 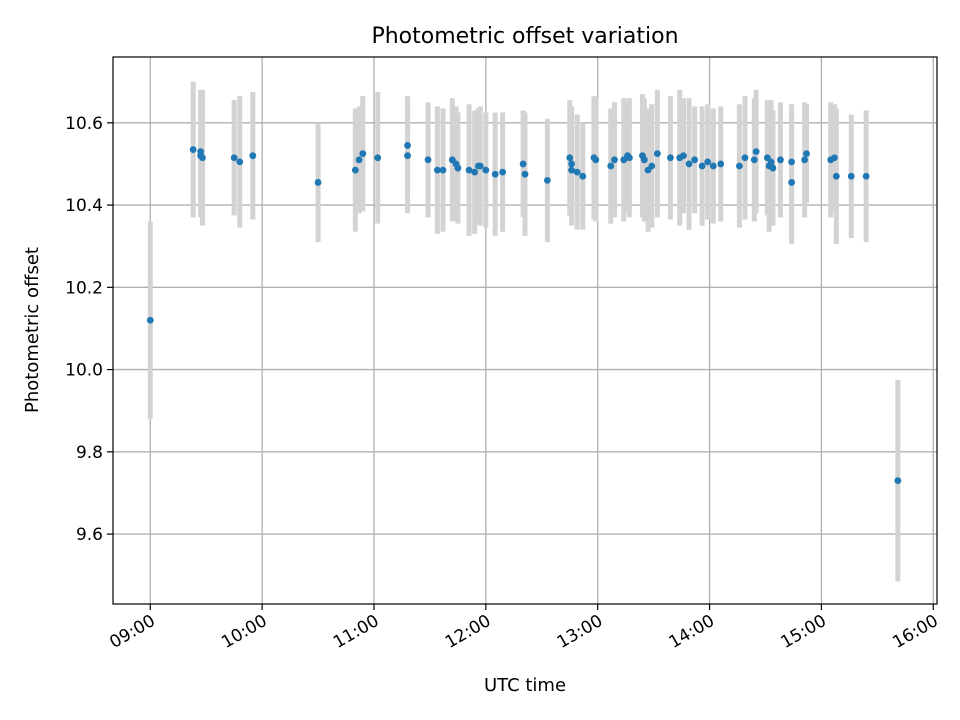 I want to click on x-tick-label: 09:00, so click(x=132, y=632).